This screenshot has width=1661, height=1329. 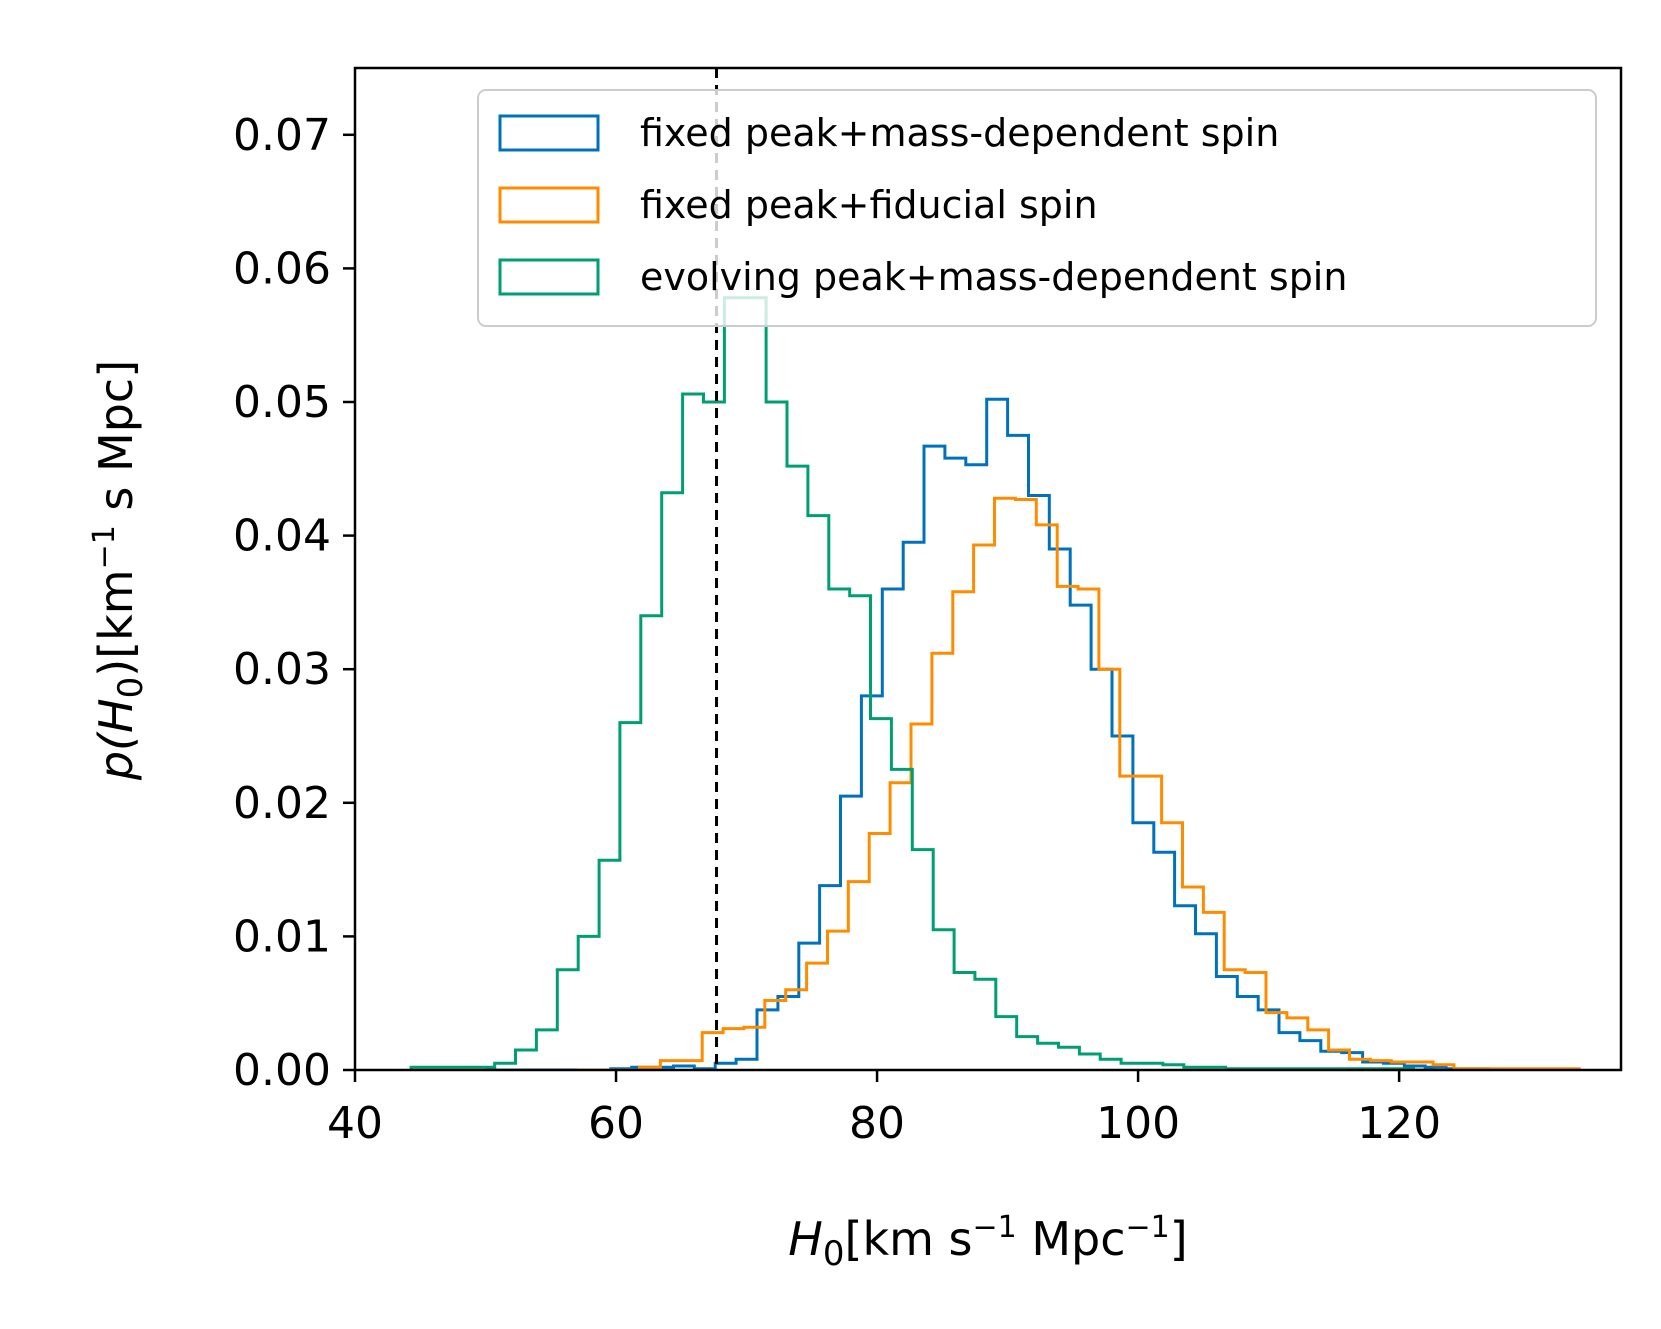 What do you see at coordinates (834, 1254) in the screenshot?
I see `x-axis-title-sub: 0` at bounding box center [834, 1254].